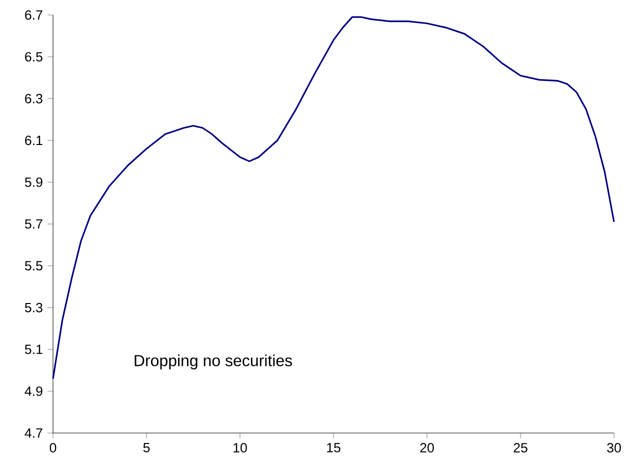 This screenshot has height=476, width=629. Describe the element at coordinates (427, 447) in the screenshot. I see `x-tick-label: 20` at that location.